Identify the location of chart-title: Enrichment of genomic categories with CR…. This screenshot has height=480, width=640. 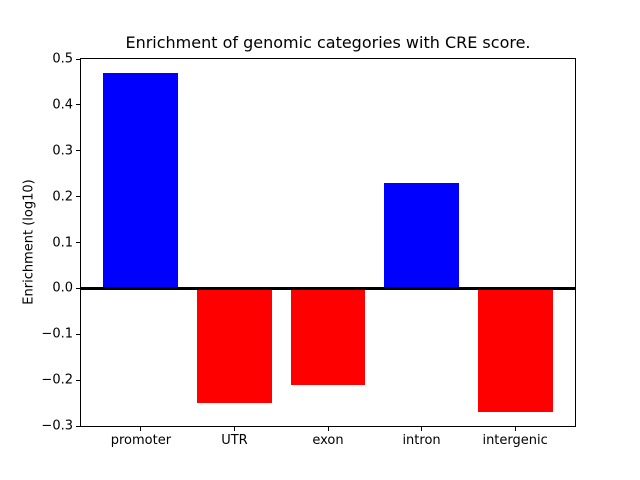
(328, 42).